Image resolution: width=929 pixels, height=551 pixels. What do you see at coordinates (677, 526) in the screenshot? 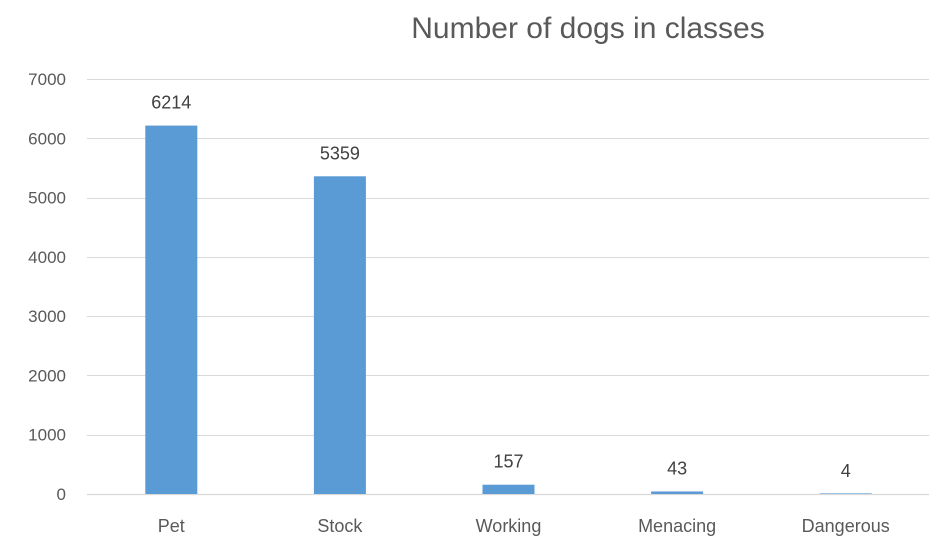
I see `x-category-label: Menacing` at bounding box center [677, 526].